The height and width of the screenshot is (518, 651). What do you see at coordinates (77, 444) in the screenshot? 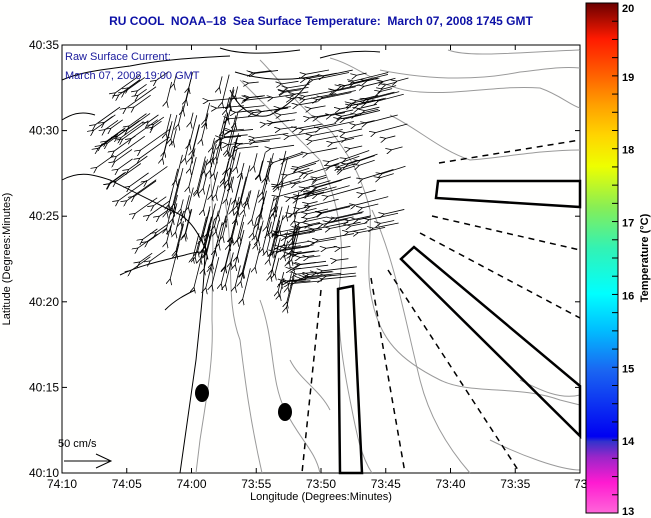
I see `scale-label: 50 cm/s` at bounding box center [77, 444].